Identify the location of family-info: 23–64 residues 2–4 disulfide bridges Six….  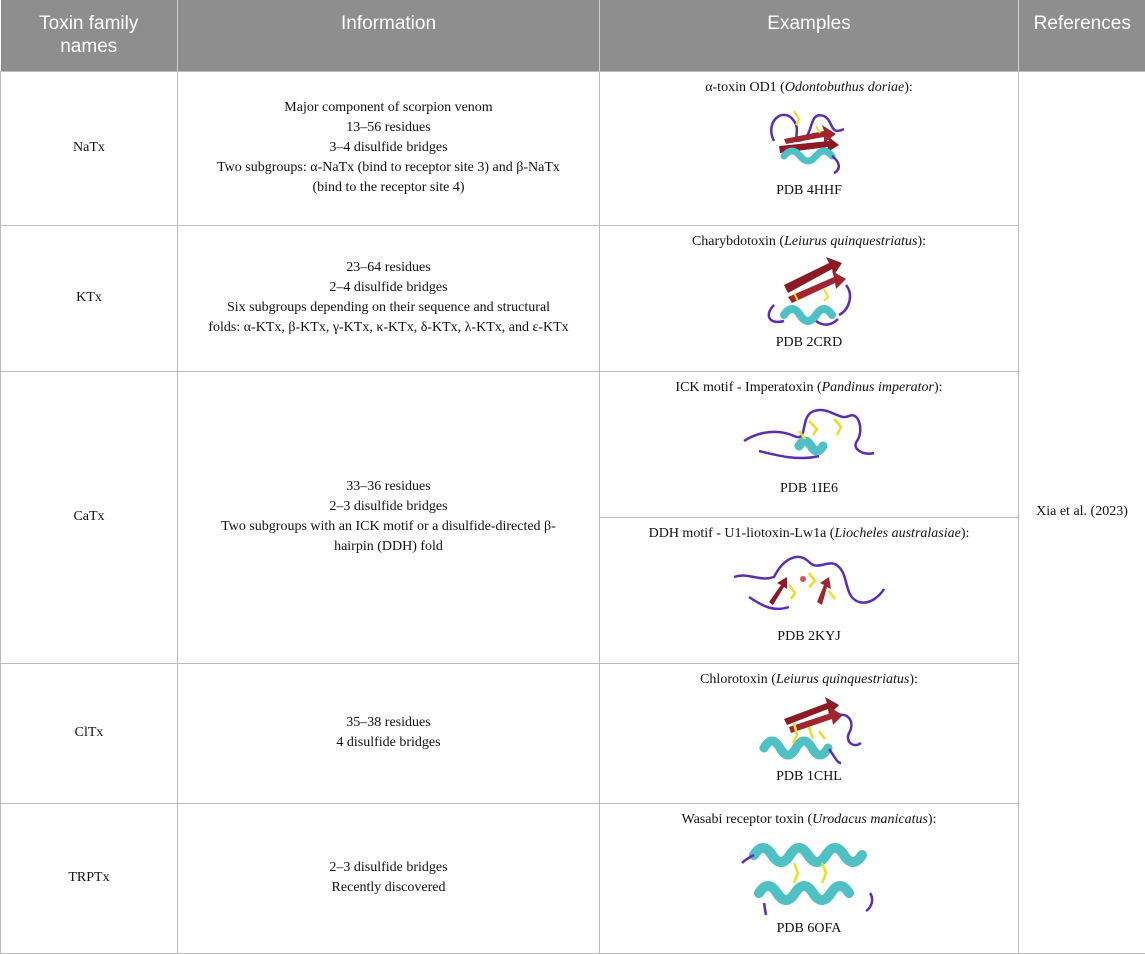
(389, 298).